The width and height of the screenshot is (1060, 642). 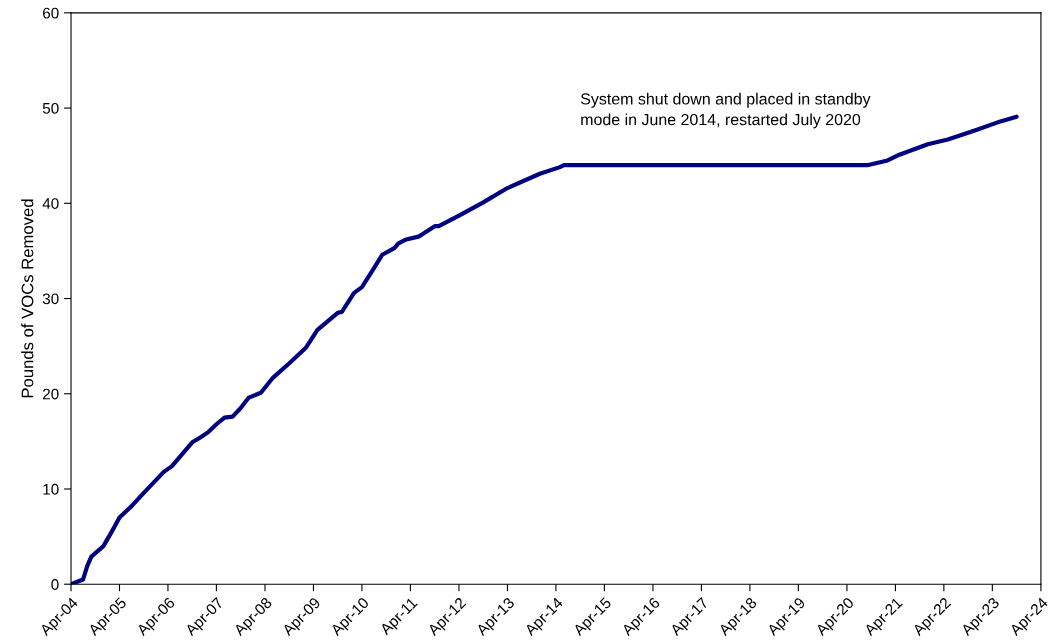 I want to click on y-tick-label: 40, so click(x=50, y=203).